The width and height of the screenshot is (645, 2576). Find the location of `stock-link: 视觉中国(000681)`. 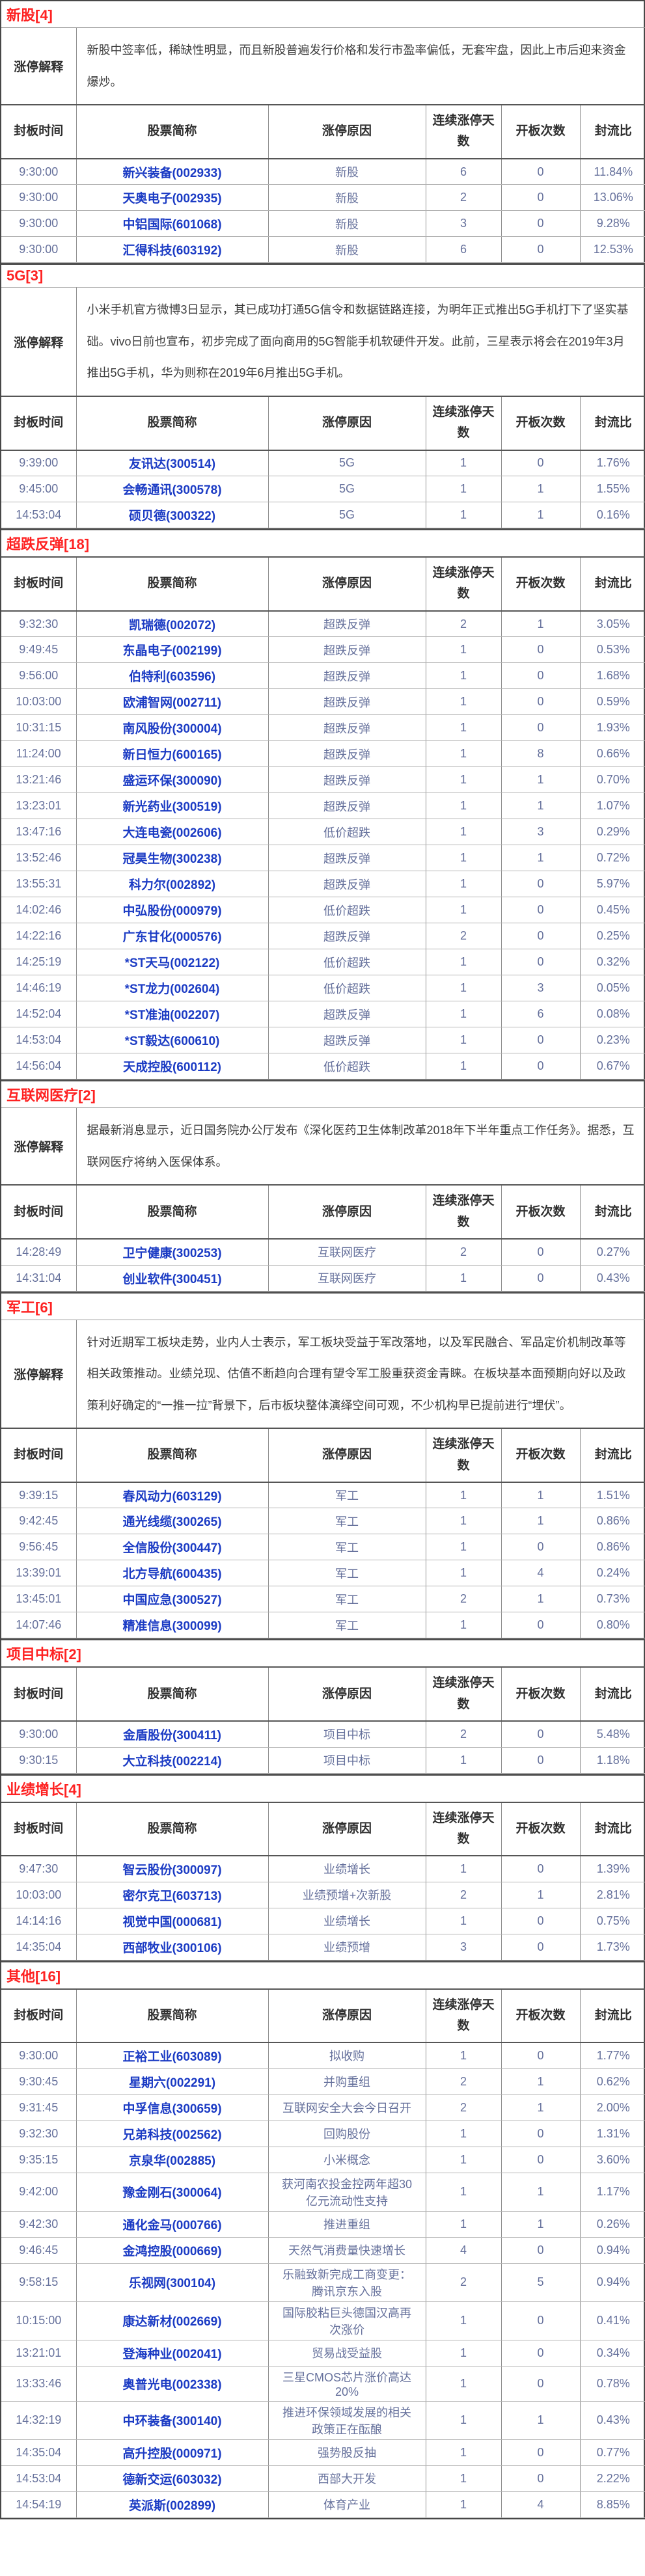

stock-link: 视觉中国(000681) is located at coordinates (172, 1920).